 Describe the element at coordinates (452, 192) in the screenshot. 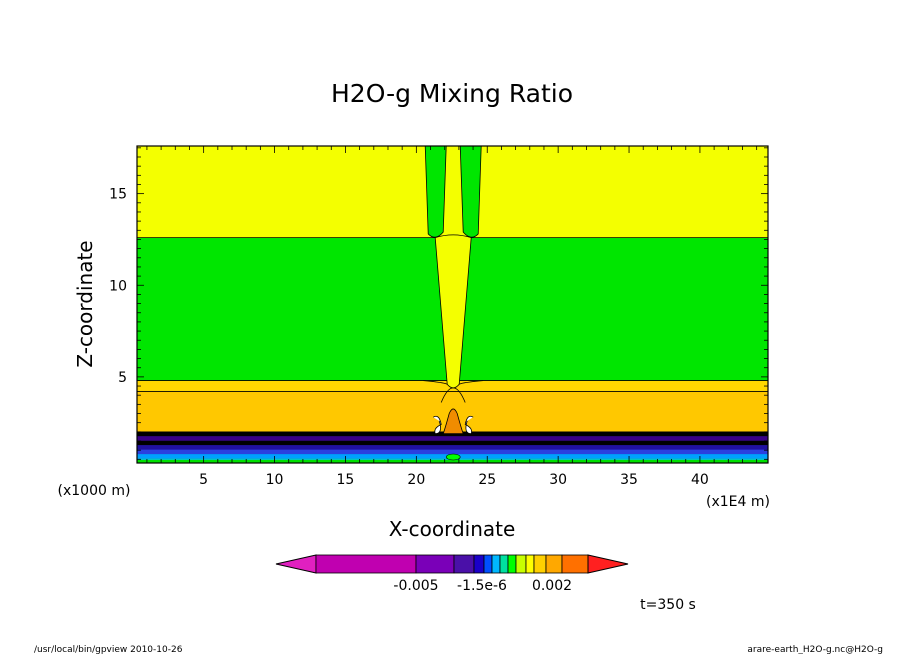

I see `contour-layer-upper` at that location.